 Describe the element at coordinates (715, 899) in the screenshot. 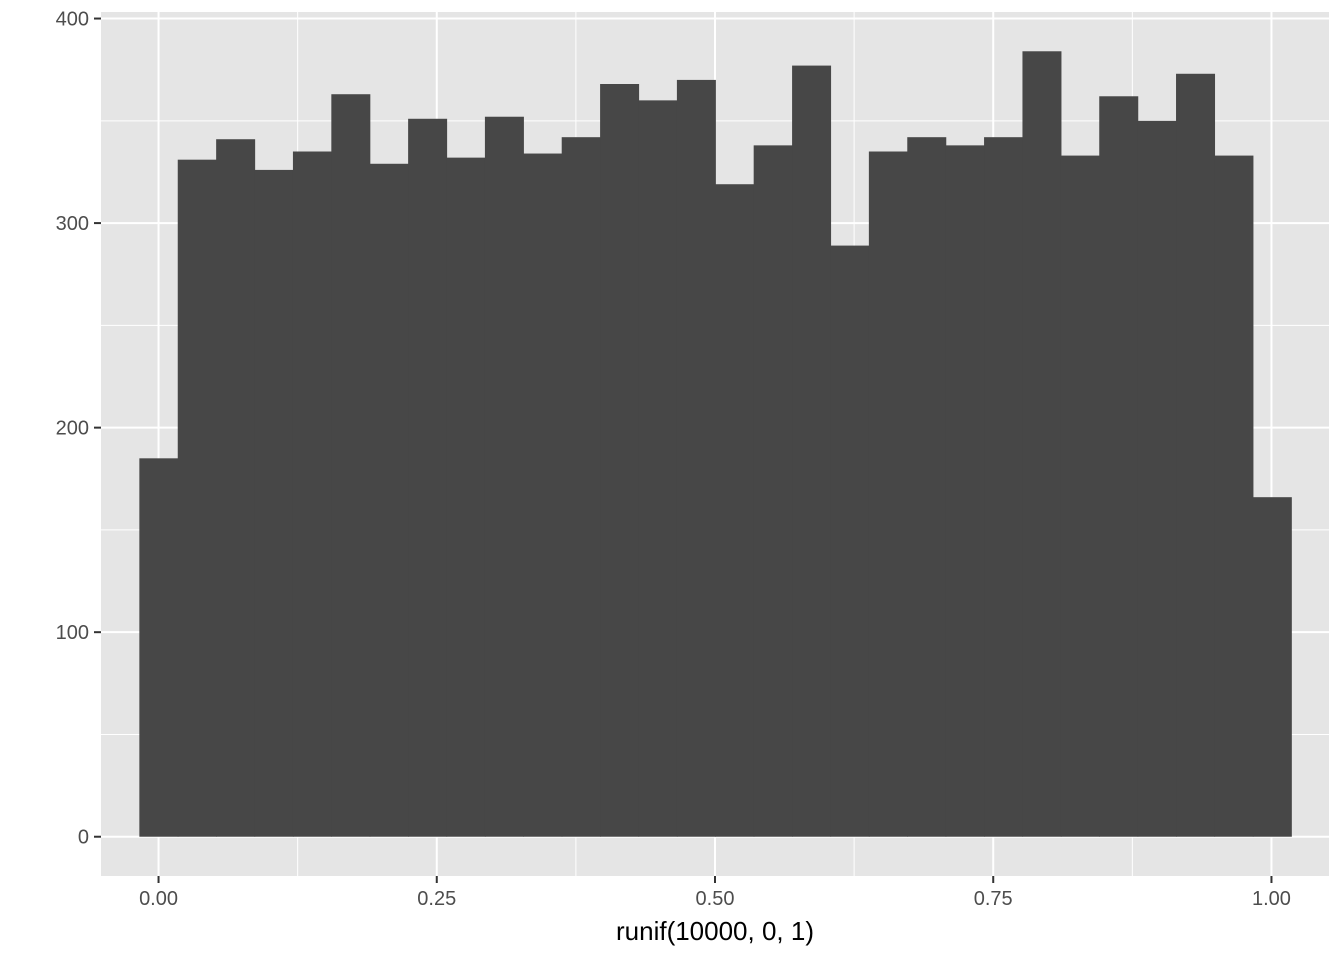

I see `x-tick-label: 0.50` at that location.